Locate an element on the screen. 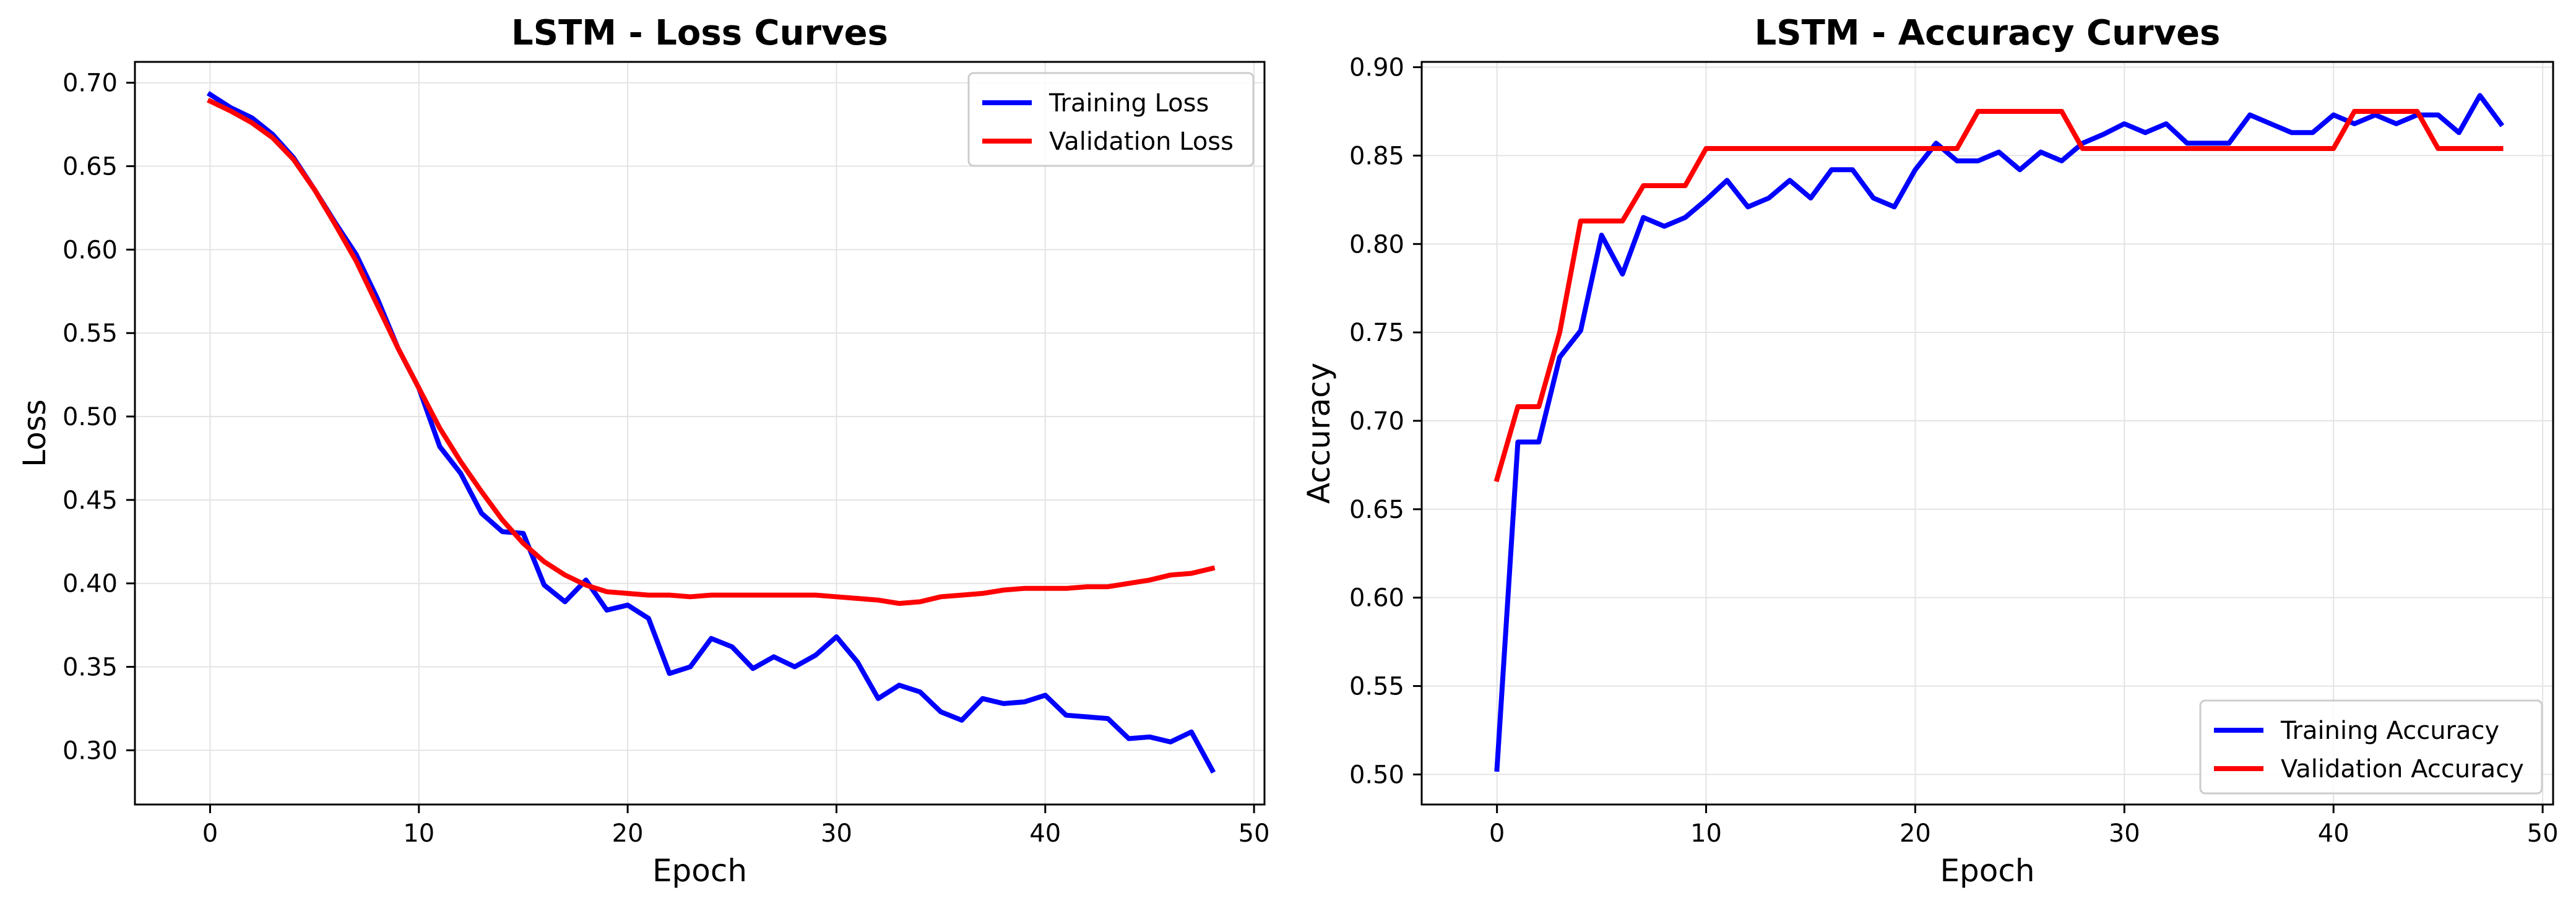 This screenshot has height=906, width=2576. loss-y-tick-label: 0.50 is located at coordinates (90, 417).